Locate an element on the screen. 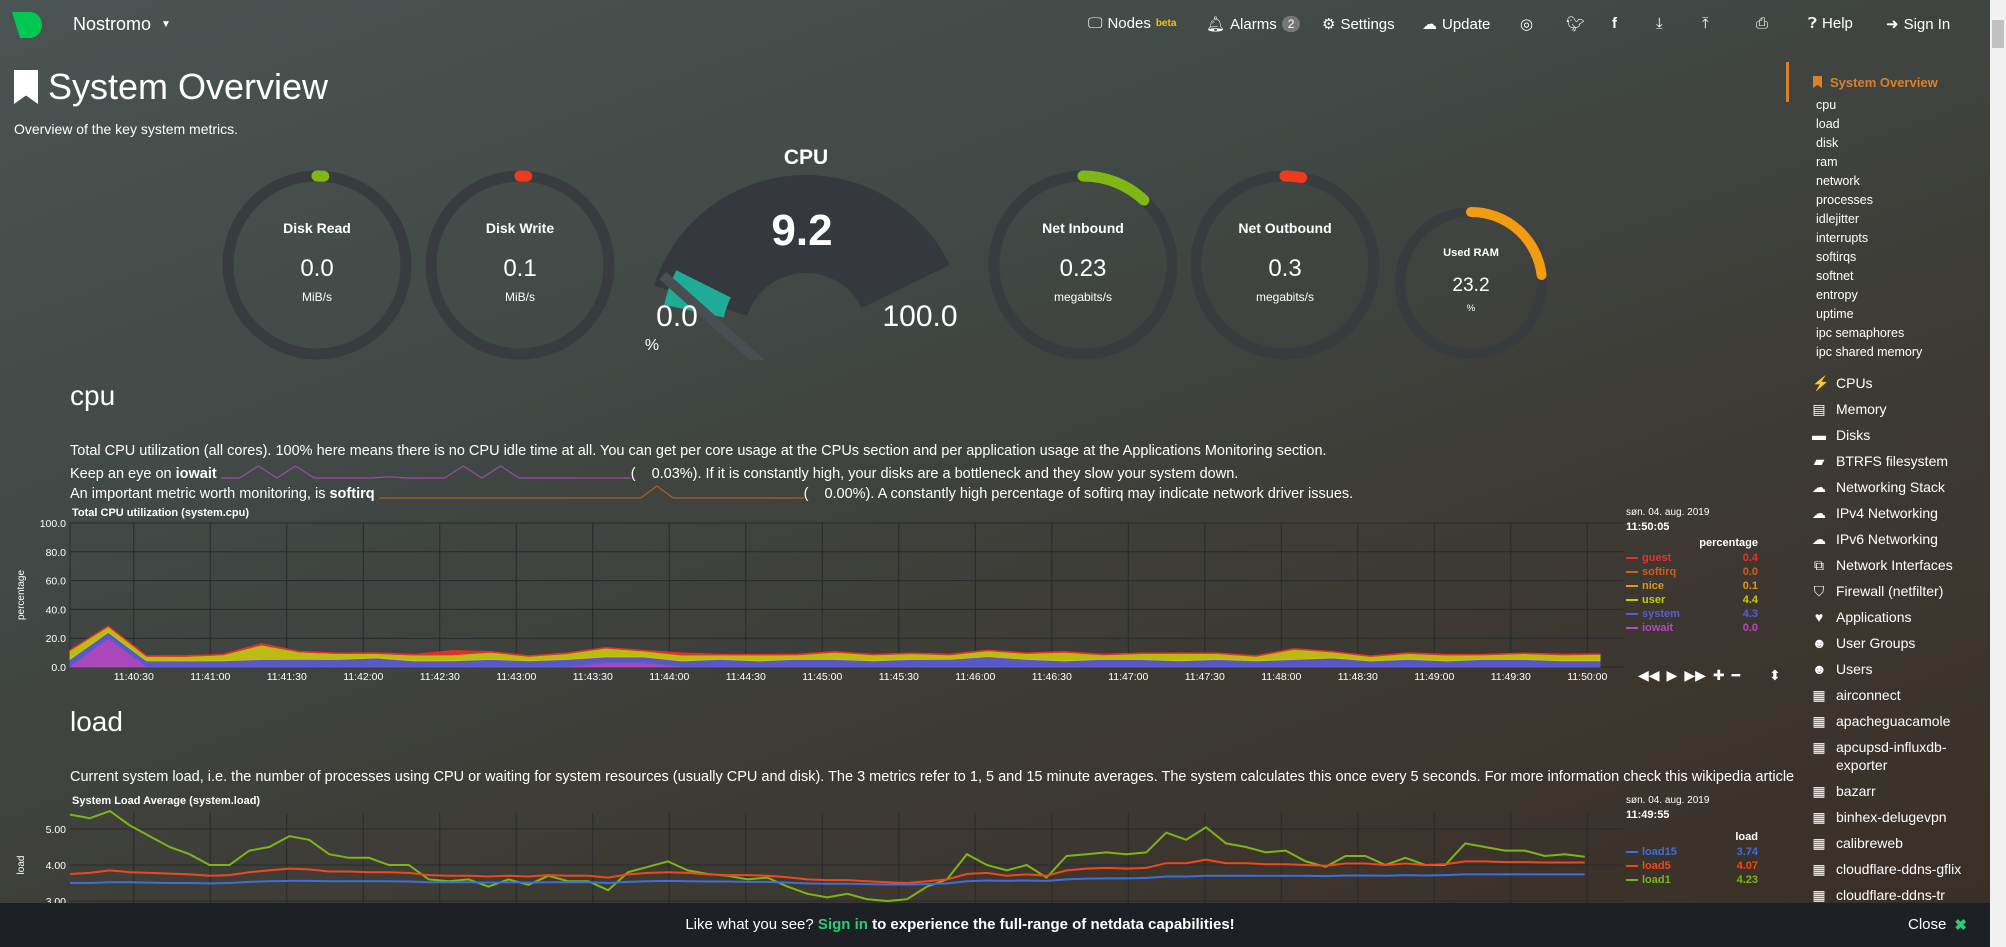  play-icon: ▶ is located at coordinates (1672, 675).